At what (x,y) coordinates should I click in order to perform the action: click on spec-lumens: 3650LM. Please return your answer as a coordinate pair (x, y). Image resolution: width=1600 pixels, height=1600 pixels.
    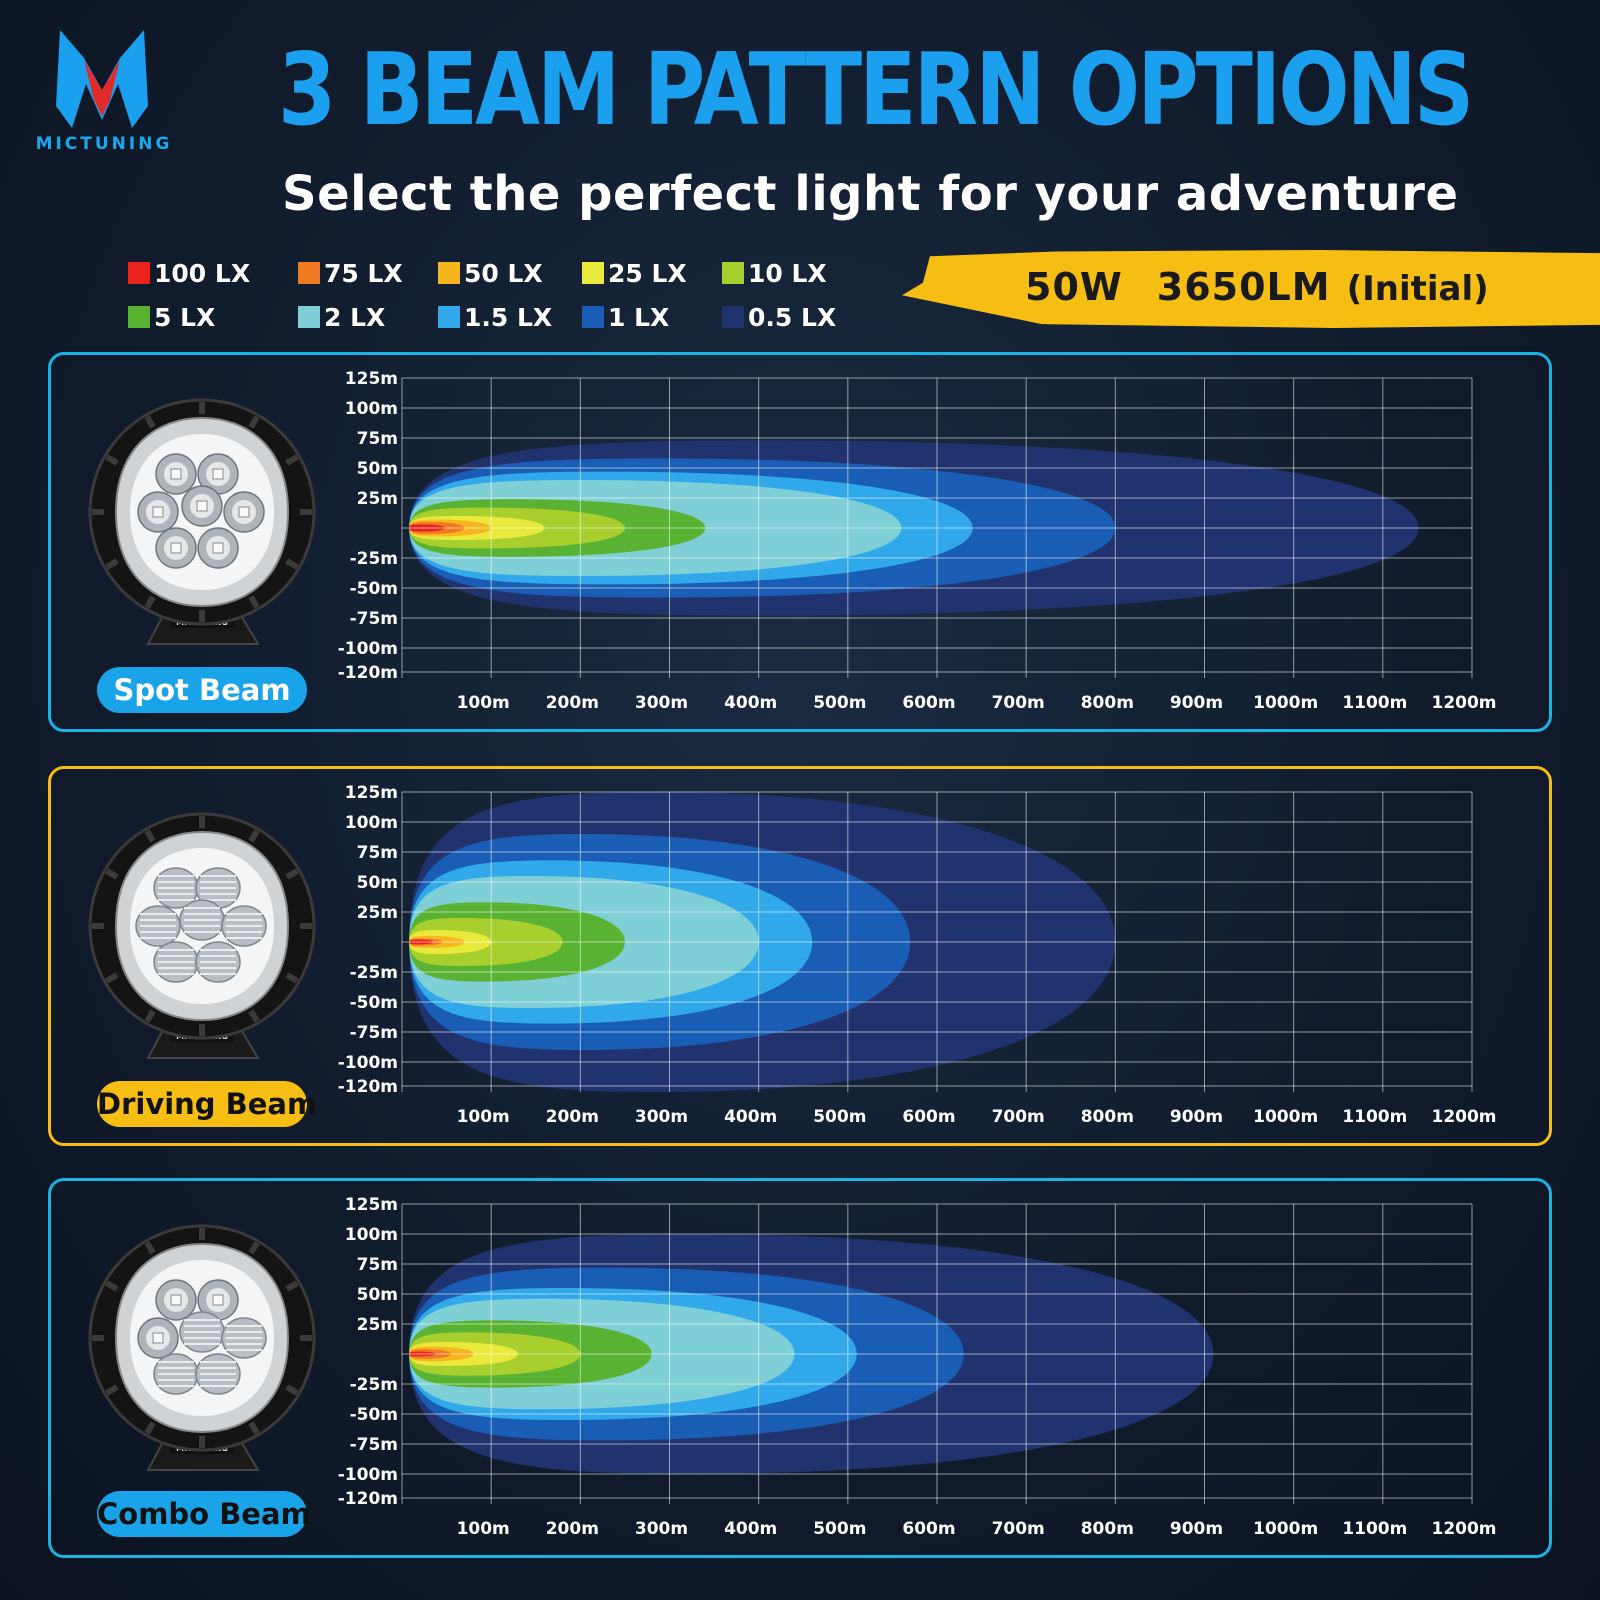
    Looking at the image, I should click on (1243, 287).